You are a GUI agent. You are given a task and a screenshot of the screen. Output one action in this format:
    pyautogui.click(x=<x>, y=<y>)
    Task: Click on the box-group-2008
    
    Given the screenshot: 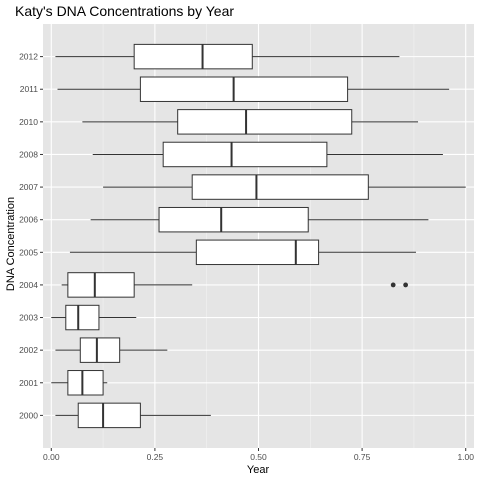 What is the action you would take?
    pyautogui.click(x=267, y=154)
    